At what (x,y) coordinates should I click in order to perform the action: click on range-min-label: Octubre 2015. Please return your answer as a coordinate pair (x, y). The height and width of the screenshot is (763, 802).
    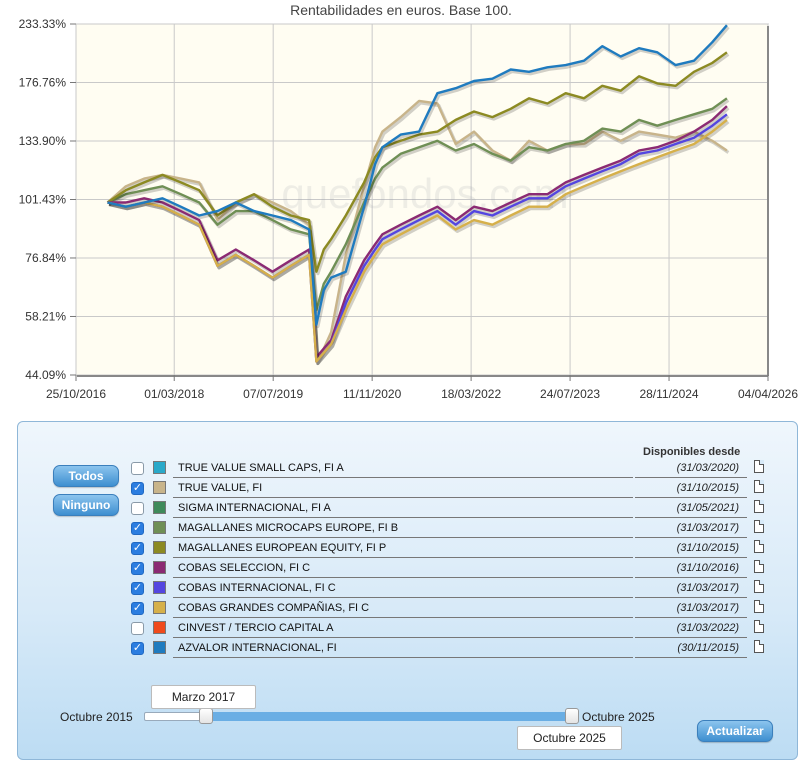
    Looking at the image, I should click on (96, 717).